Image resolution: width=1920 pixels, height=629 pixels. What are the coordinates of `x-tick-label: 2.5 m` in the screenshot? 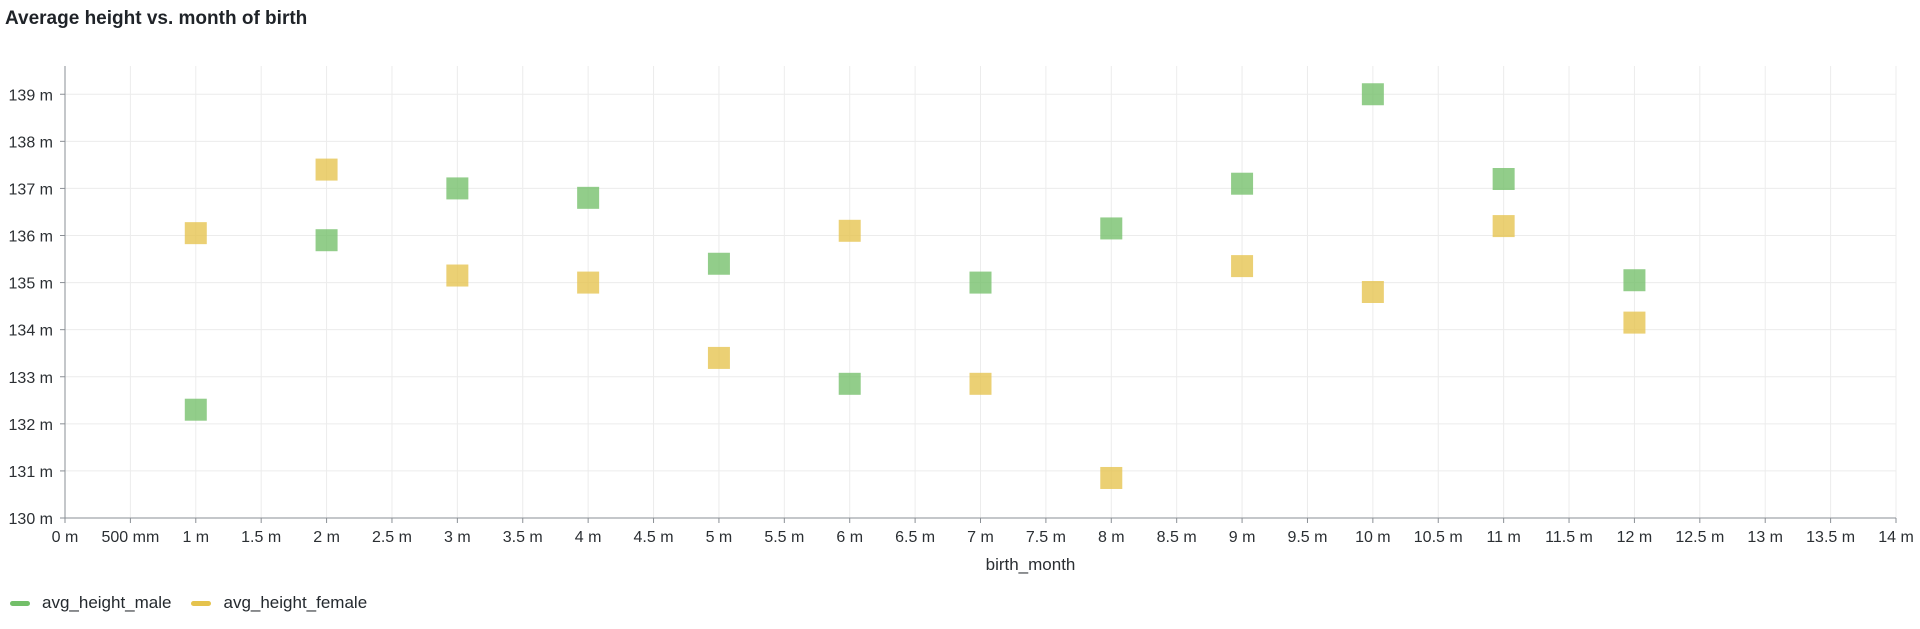 It's located at (392, 537).